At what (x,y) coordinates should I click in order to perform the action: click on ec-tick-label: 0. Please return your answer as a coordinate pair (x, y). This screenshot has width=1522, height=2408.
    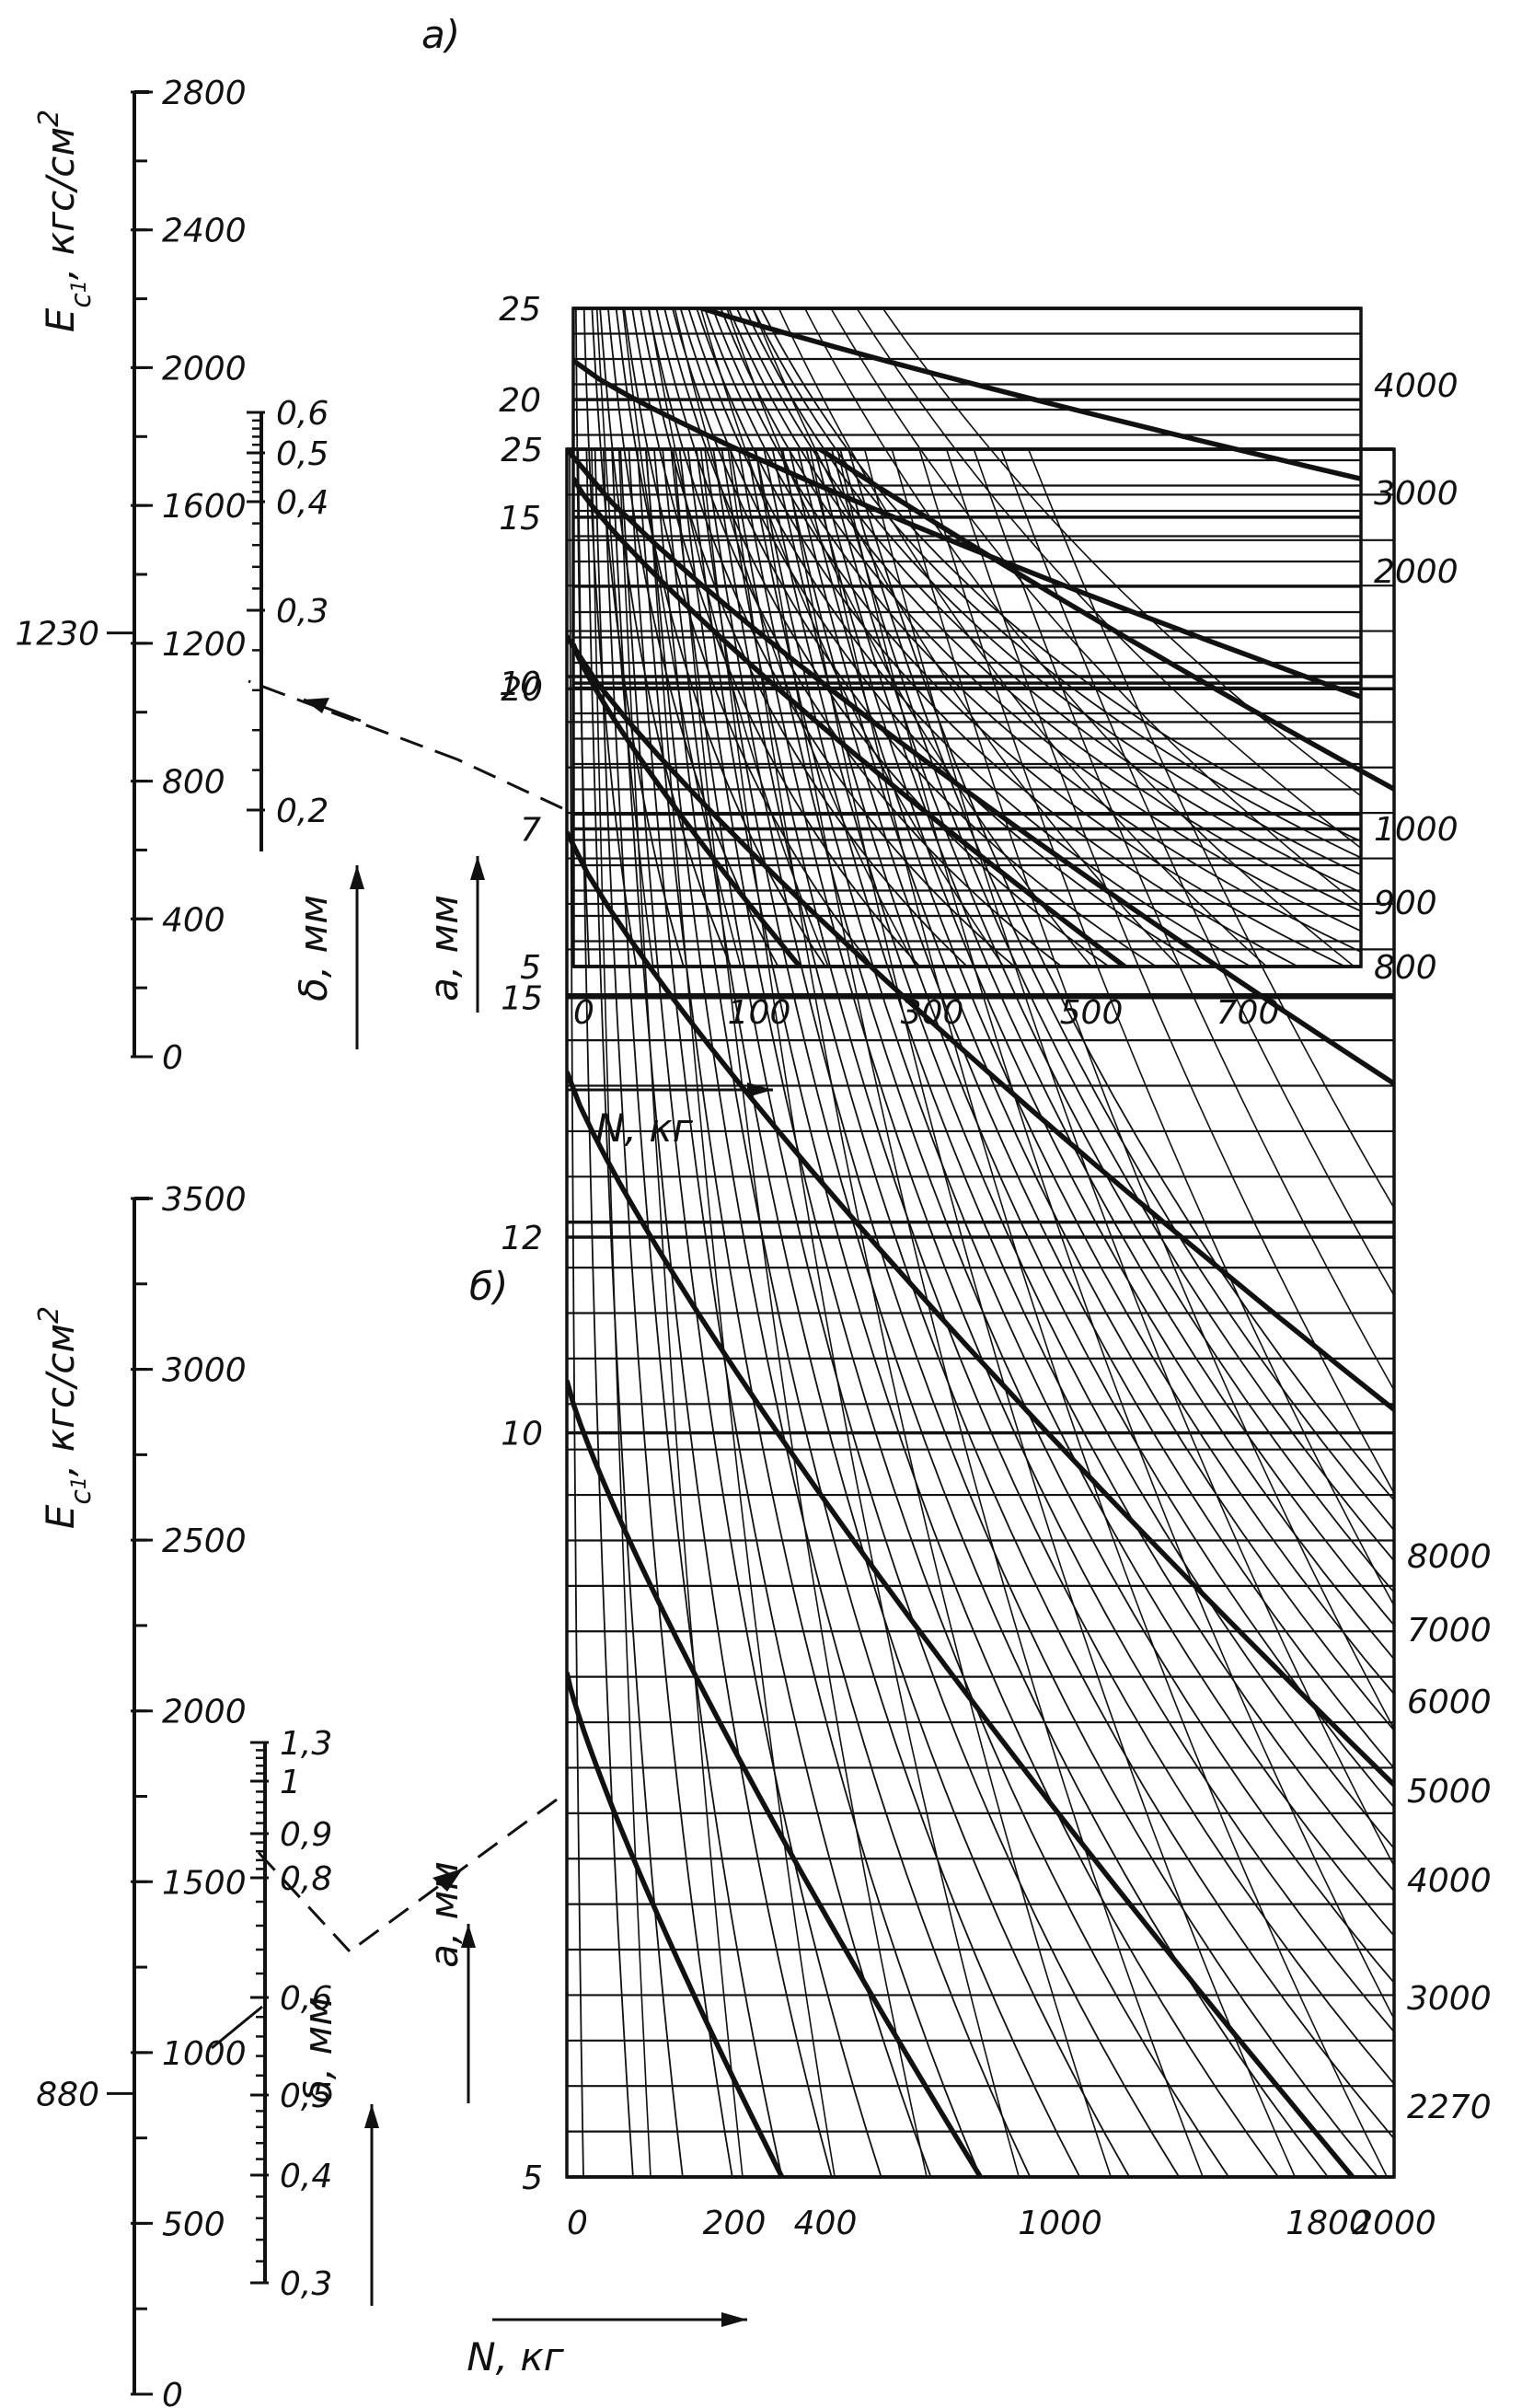
    Looking at the image, I should click on (172, 1058).